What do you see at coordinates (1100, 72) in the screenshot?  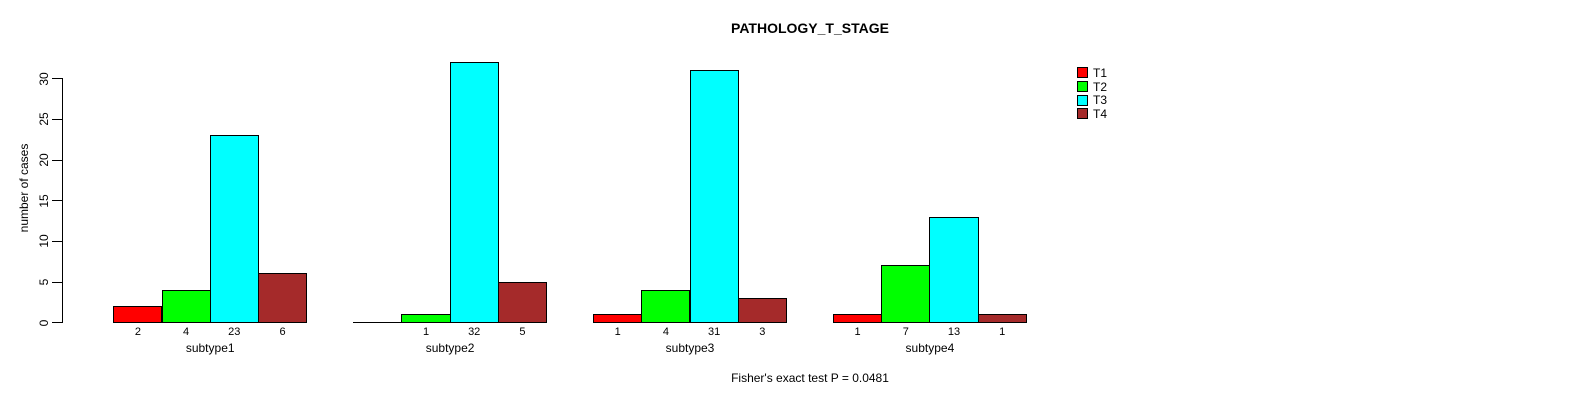 I see `legend-label: T1` at bounding box center [1100, 72].